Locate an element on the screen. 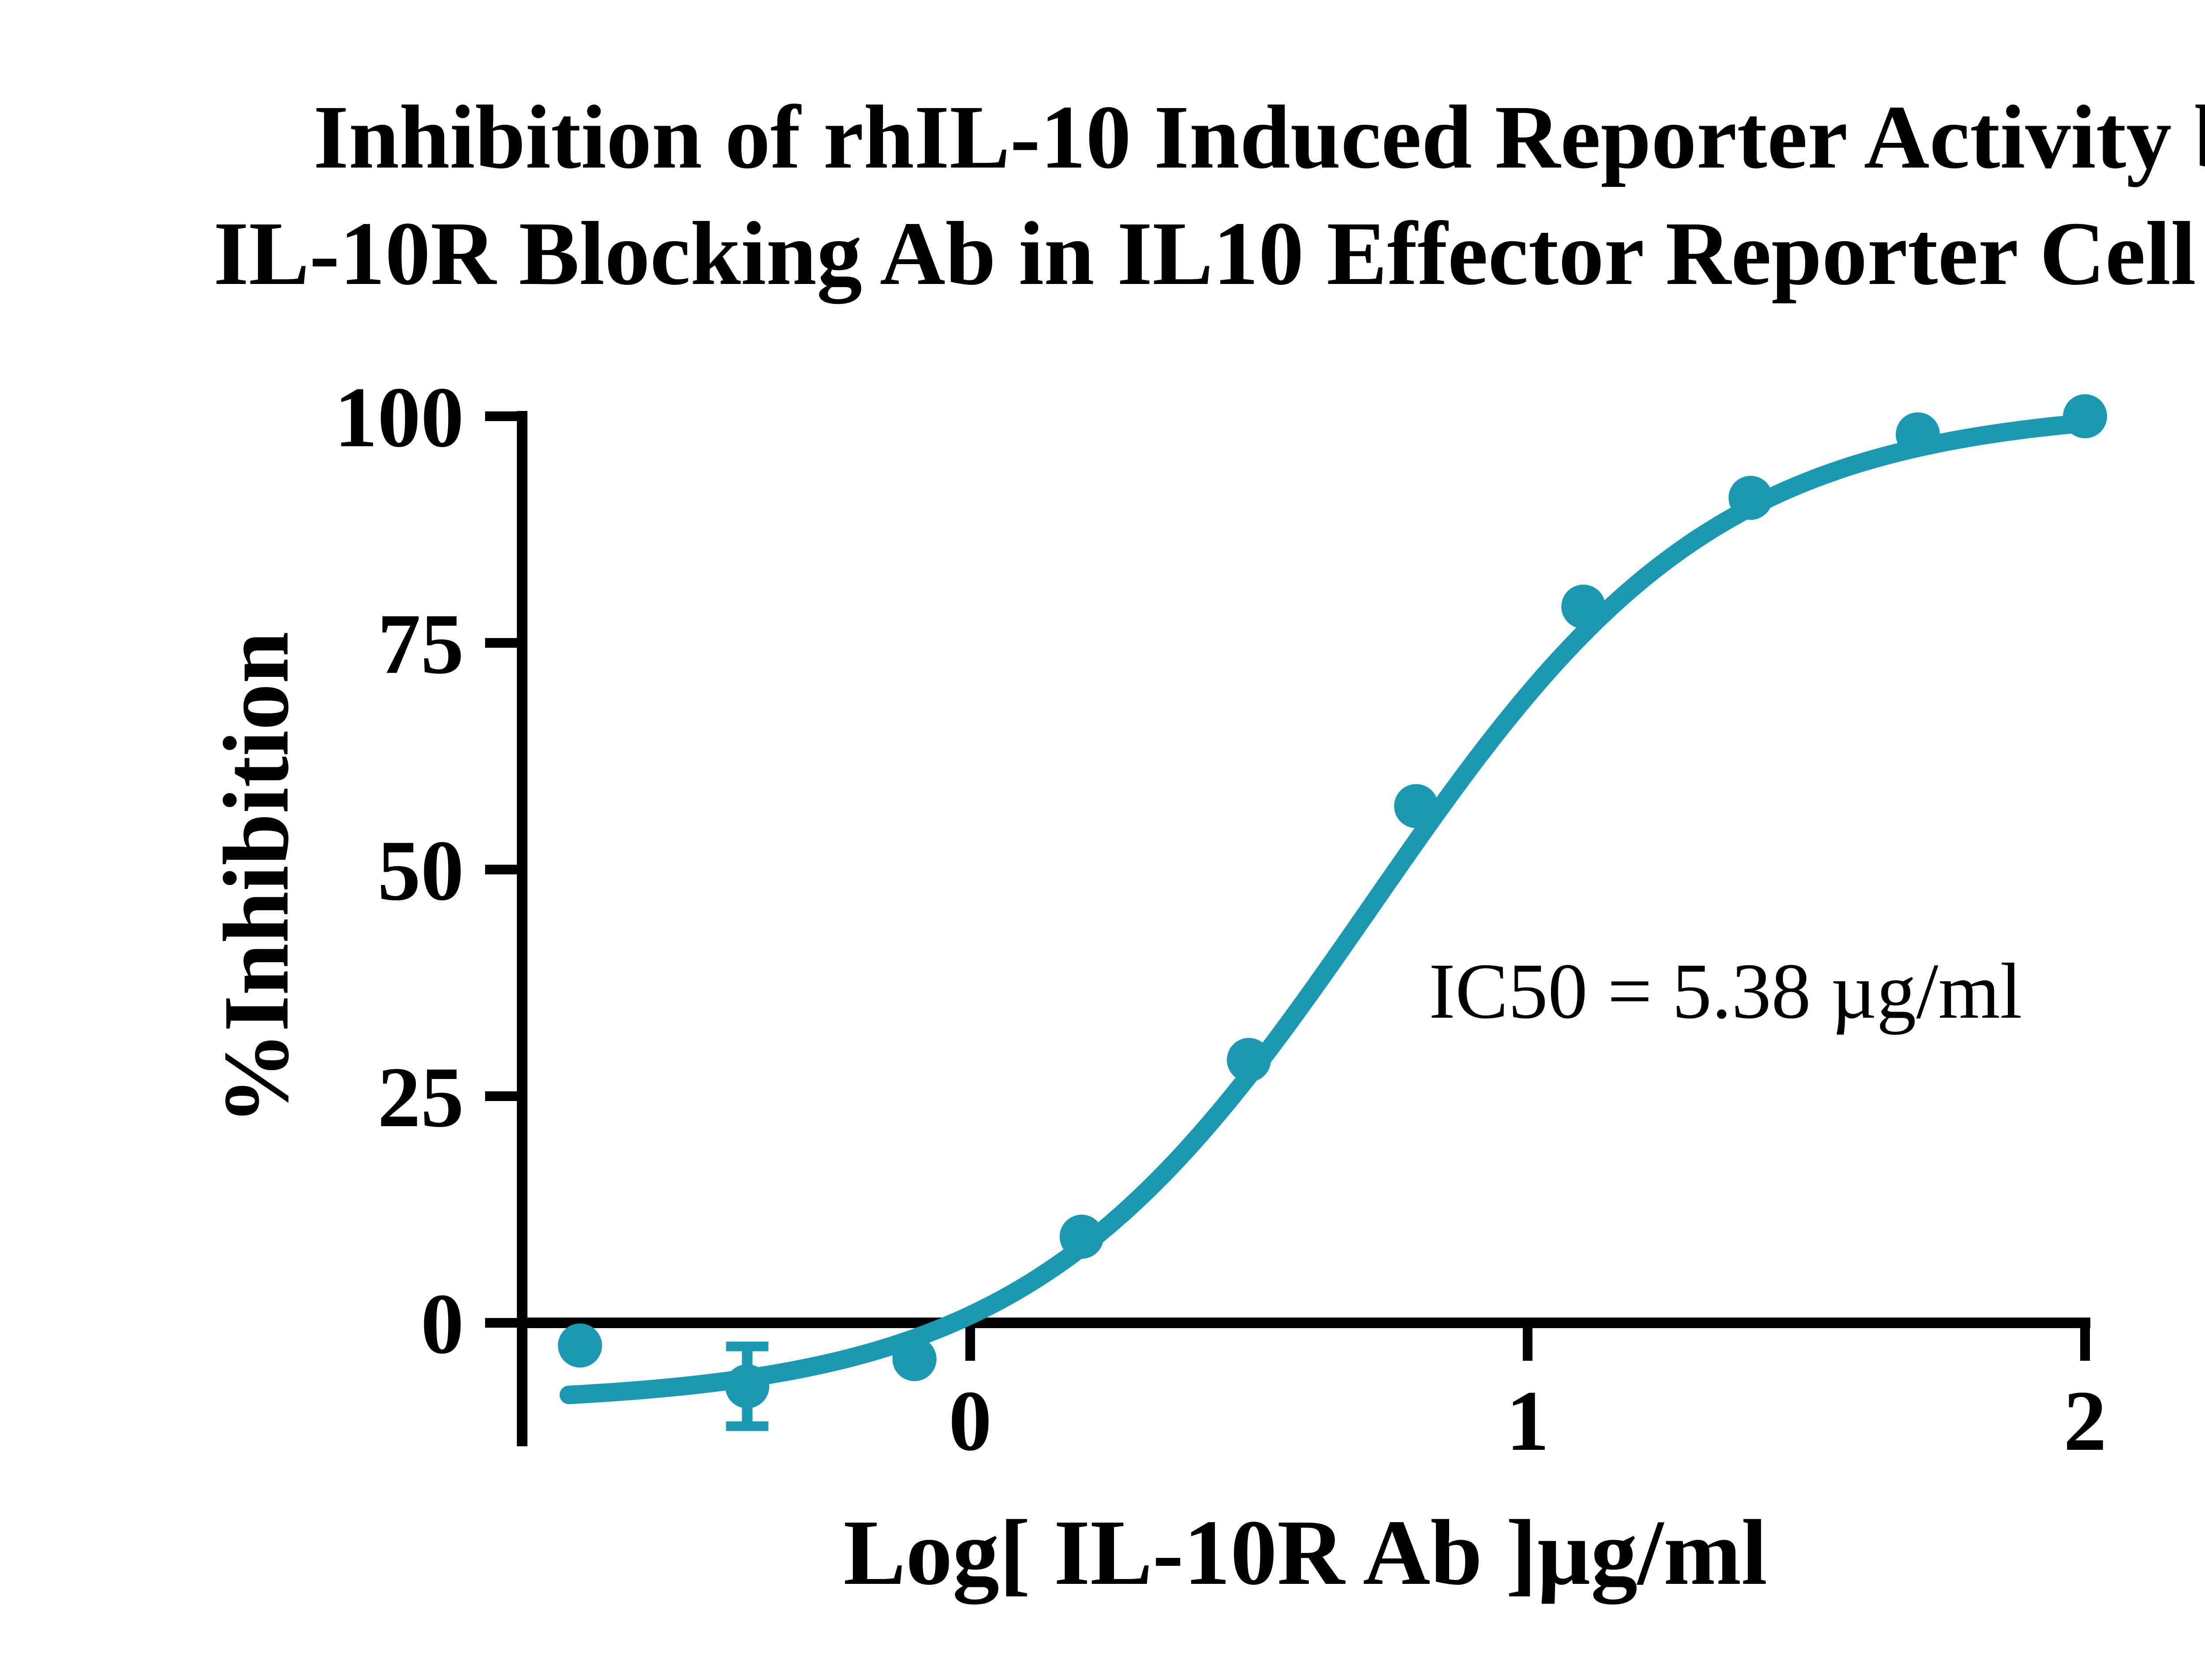 This screenshot has width=2205, height=1680. y-tick-label-0: 0 is located at coordinates (442, 1324).